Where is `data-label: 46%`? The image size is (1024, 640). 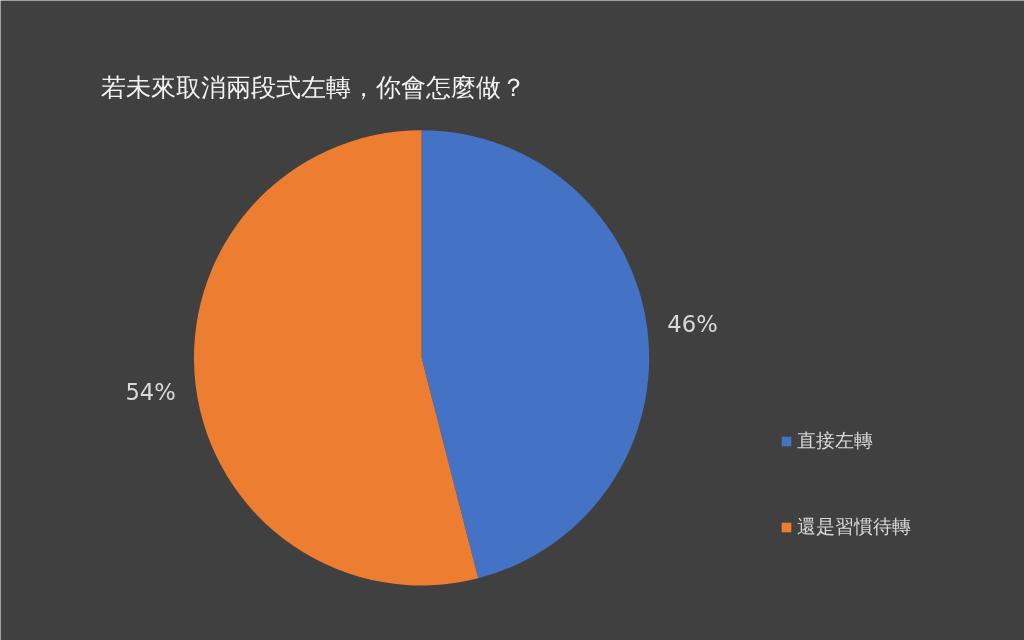 data-label: 46% is located at coordinates (692, 323).